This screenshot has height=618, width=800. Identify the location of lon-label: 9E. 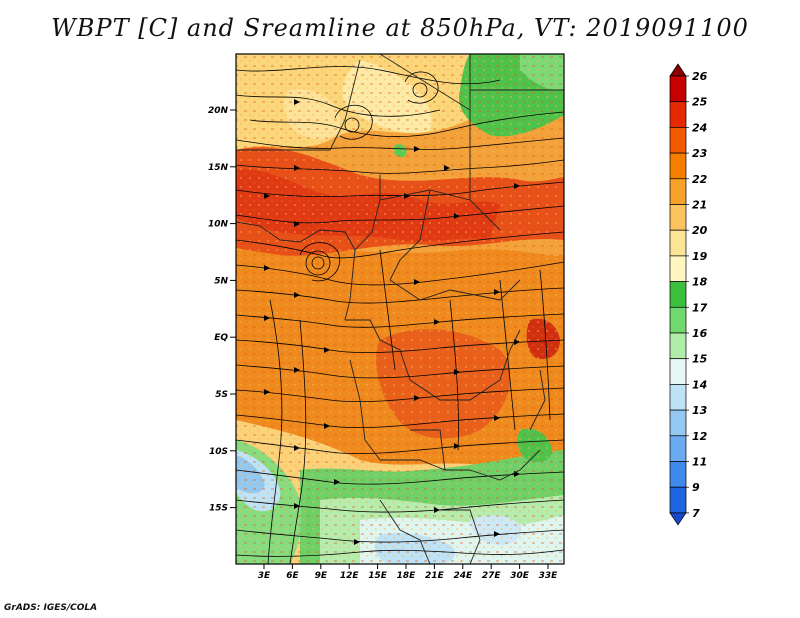
(321, 576).